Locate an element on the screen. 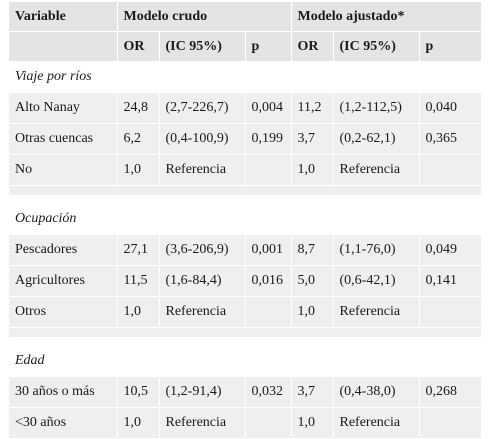 The height and width of the screenshot is (439, 490). header-row-columns: OR (IC 95%) p OR (IC 95%) p is located at coordinates (245, 46).